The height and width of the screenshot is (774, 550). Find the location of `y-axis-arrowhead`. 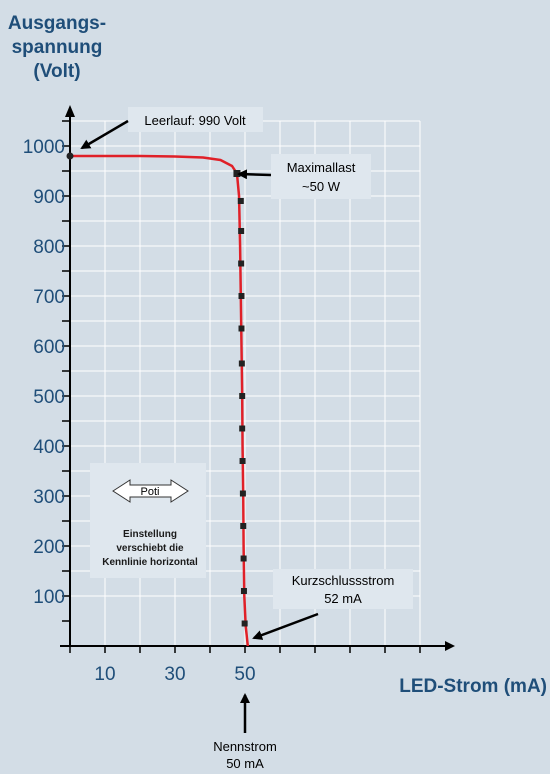

y-axis-arrowhead is located at coordinates (70, 111).